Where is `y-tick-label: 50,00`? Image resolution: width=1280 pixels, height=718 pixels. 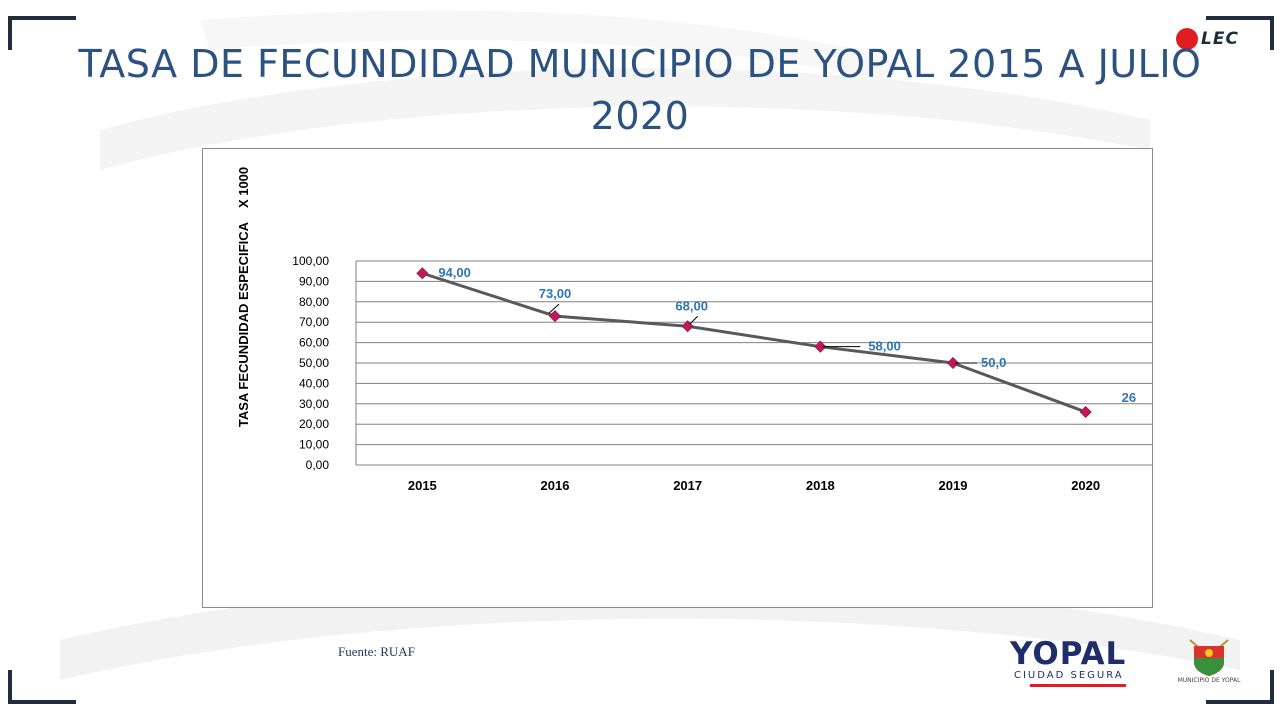 y-tick-label: 50,00 is located at coordinates (314, 363).